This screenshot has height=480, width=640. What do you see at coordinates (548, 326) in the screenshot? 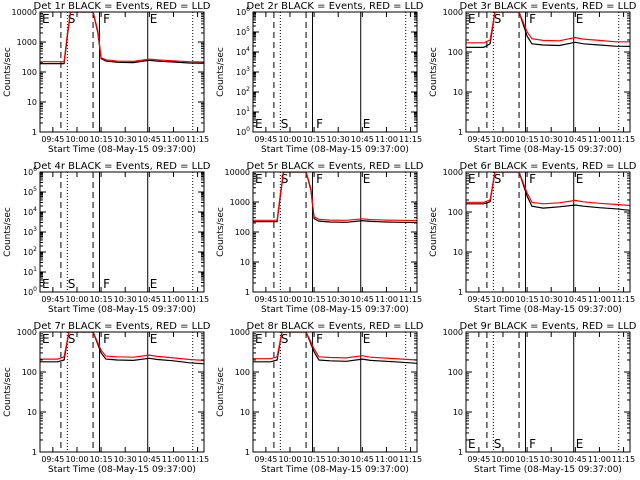
I see `panel-title: Det 9r BLACK = Events, RED = LLD` at bounding box center [548, 326].